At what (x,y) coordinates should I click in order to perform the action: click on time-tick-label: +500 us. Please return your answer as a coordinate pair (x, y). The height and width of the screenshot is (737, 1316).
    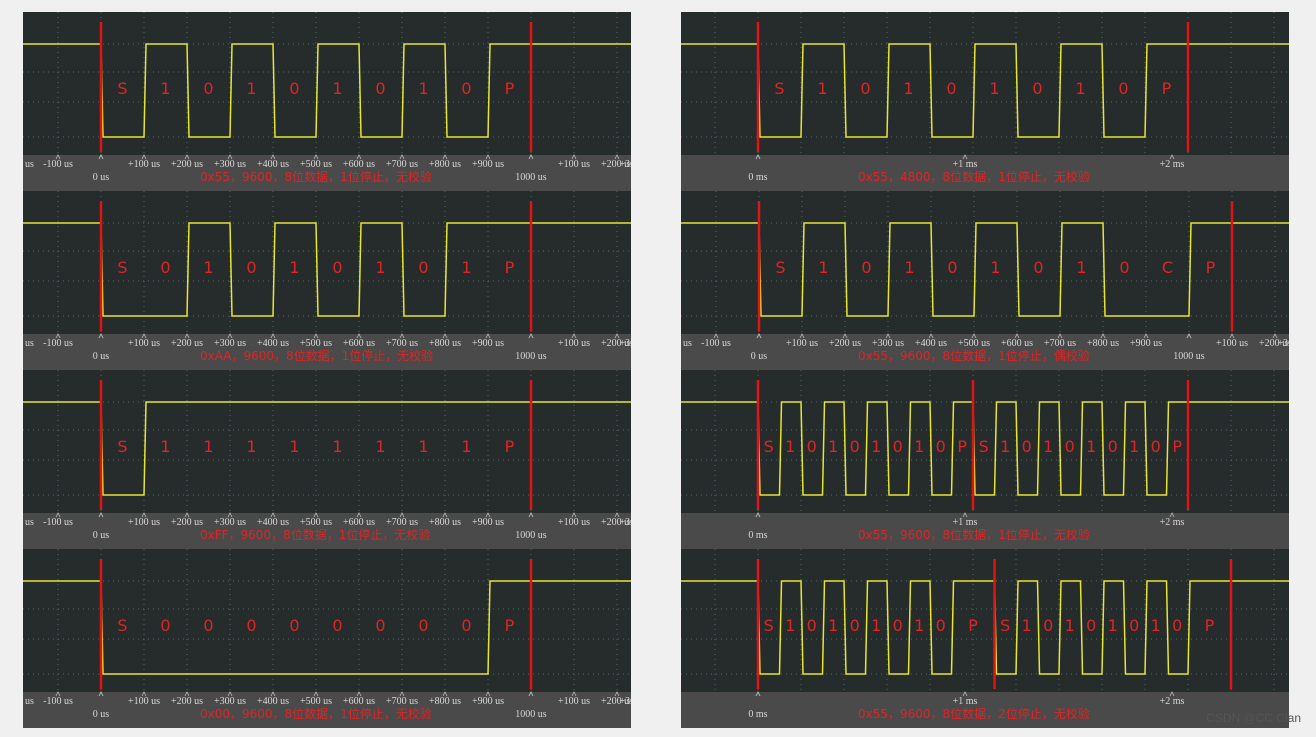
    Looking at the image, I should click on (316, 522).